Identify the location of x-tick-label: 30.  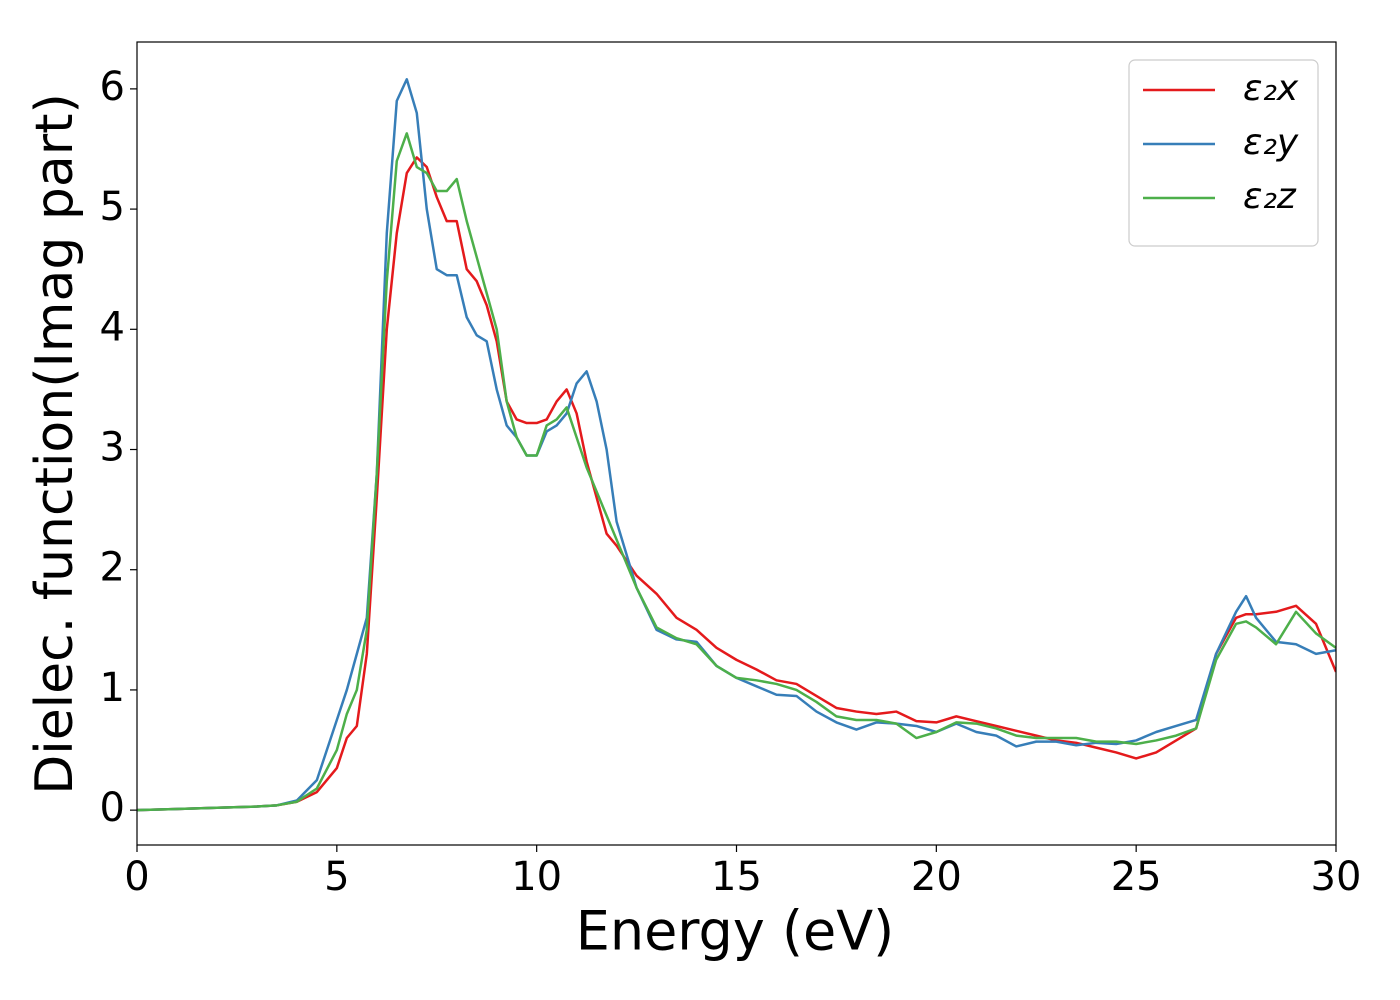
(1336, 877).